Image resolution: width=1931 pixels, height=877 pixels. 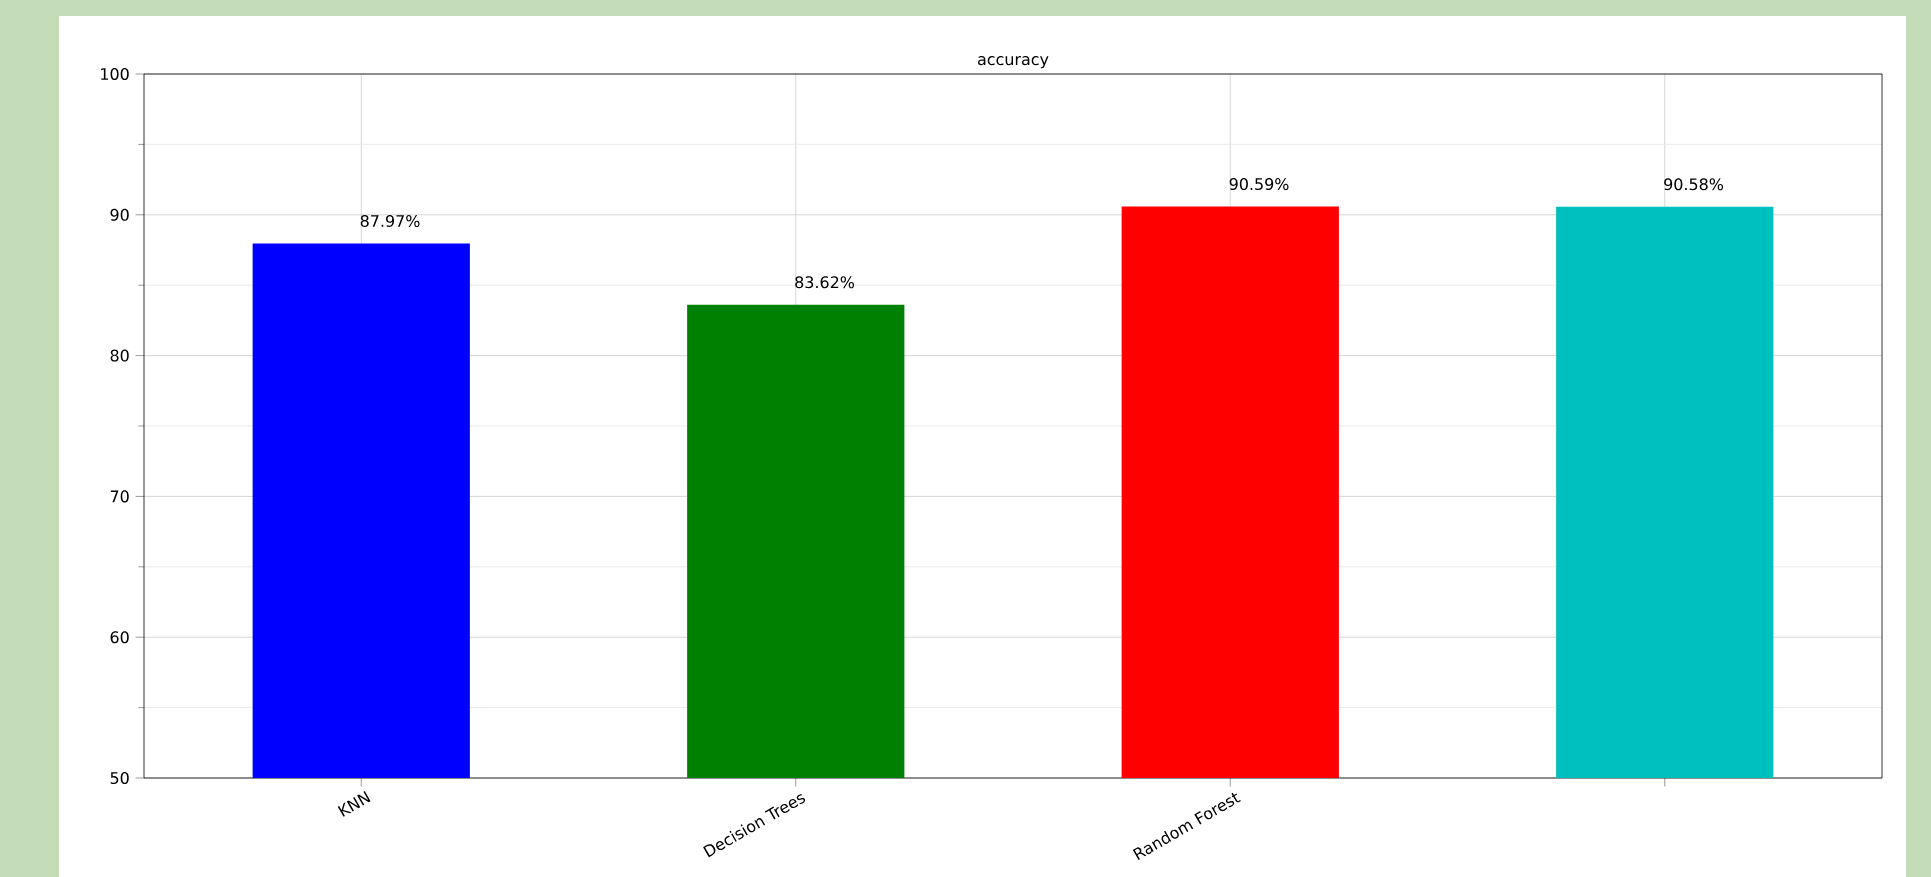 I want to click on data-label: 87.97%, so click(x=390, y=220).